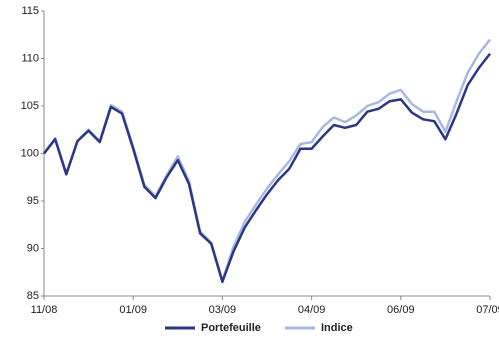 The height and width of the screenshot is (338, 499). What do you see at coordinates (337, 328) in the screenshot?
I see `legend-label: Indice` at bounding box center [337, 328].